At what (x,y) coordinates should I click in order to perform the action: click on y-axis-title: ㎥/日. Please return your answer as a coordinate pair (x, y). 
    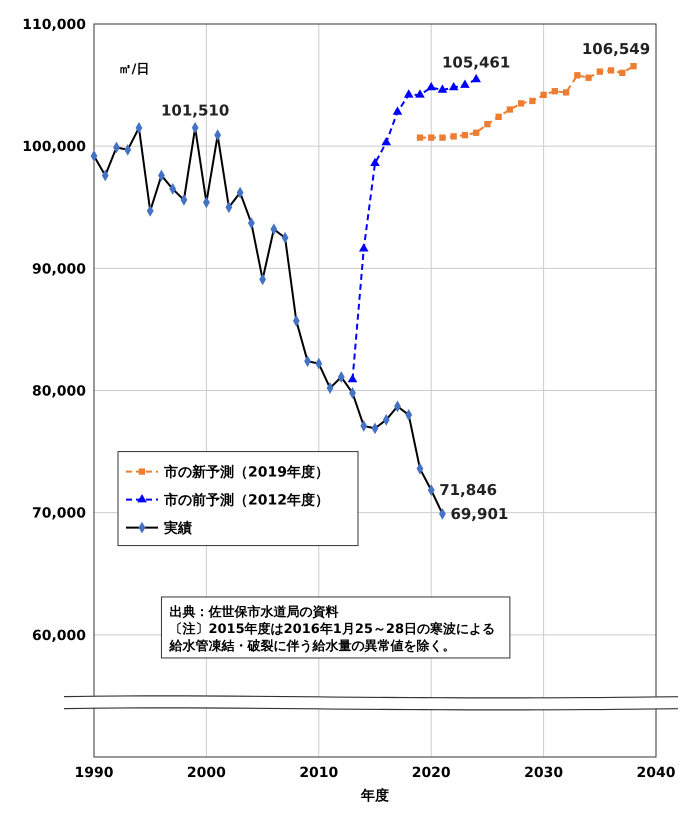
    Looking at the image, I should click on (134, 69).